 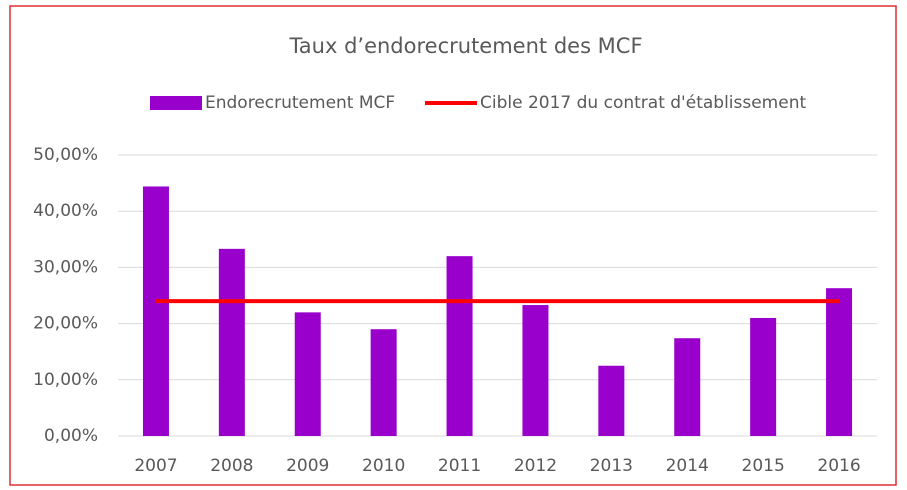 I want to click on y-tick-label: 50,00%, so click(x=65, y=155).